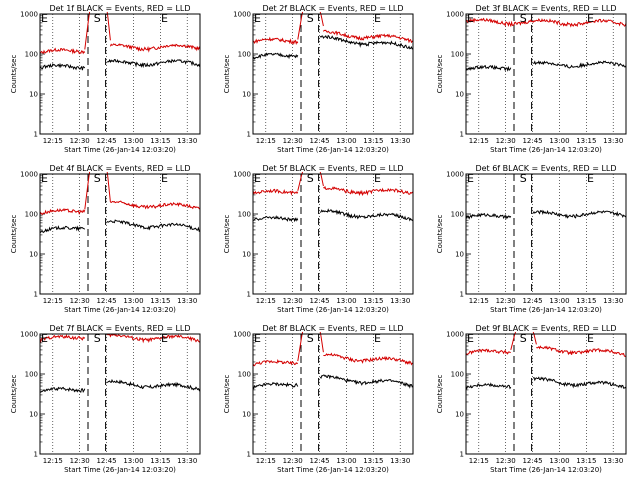  What do you see at coordinates (545, 168) in the screenshot?
I see `chart-title: Det 6f BLACK = Events, RED = LLD` at bounding box center [545, 168].